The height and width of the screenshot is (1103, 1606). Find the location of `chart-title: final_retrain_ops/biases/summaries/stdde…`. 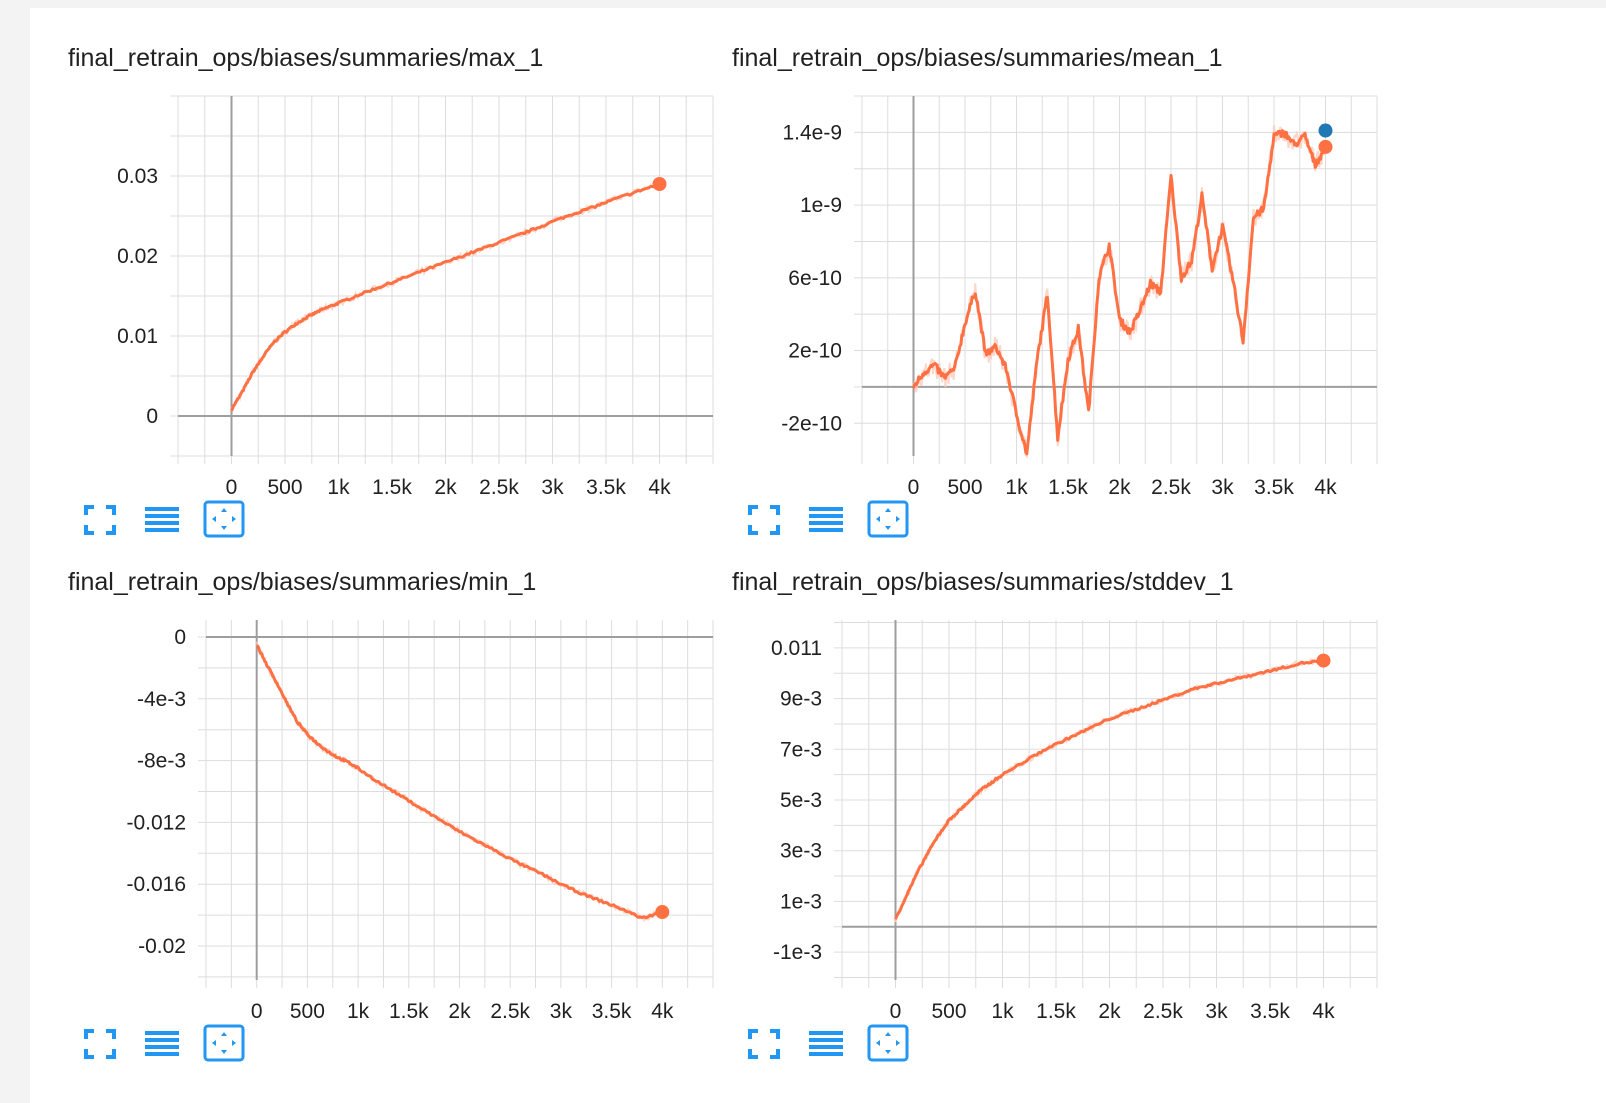

chart-title: final_retrain_ops/biases/summaries/stdde… is located at coordinates (983, 582).